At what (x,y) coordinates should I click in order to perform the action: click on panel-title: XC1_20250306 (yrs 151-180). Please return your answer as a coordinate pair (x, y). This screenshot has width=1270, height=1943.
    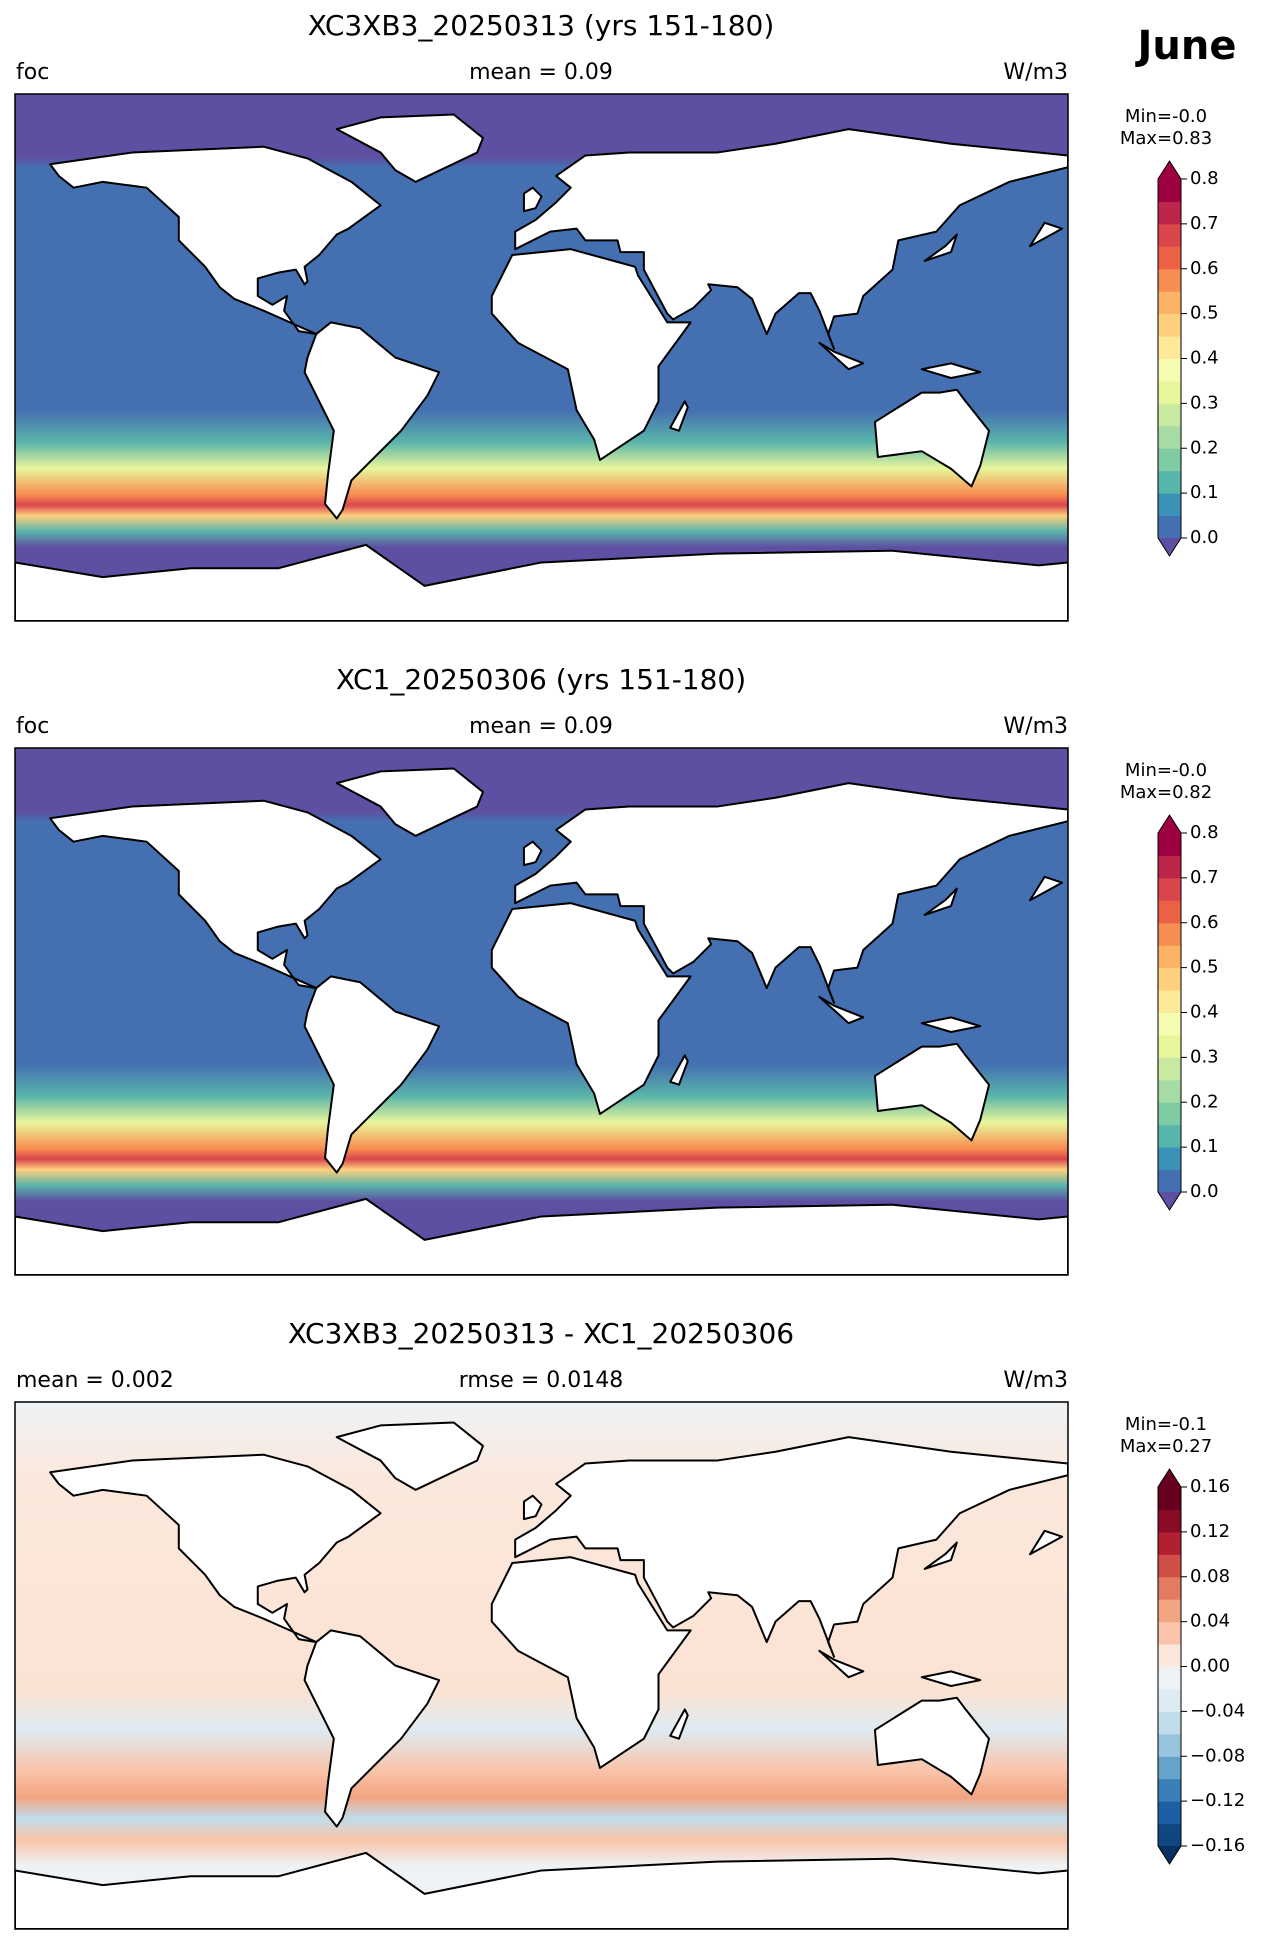
    Looking at the image, I should click on (541, 679).